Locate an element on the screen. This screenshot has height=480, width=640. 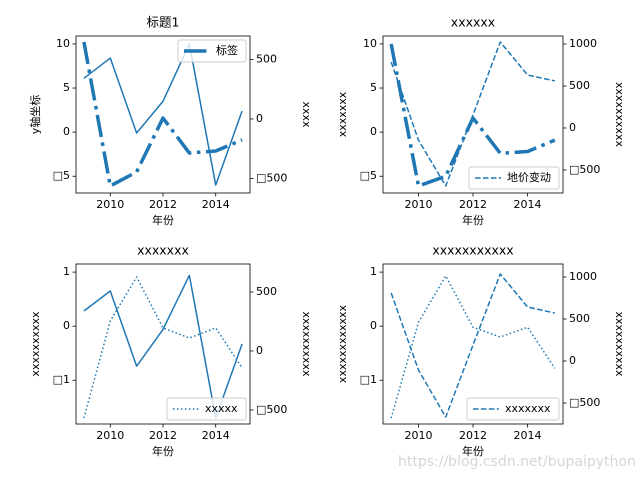
legend: 标签 is located at coordinates (212, 51).